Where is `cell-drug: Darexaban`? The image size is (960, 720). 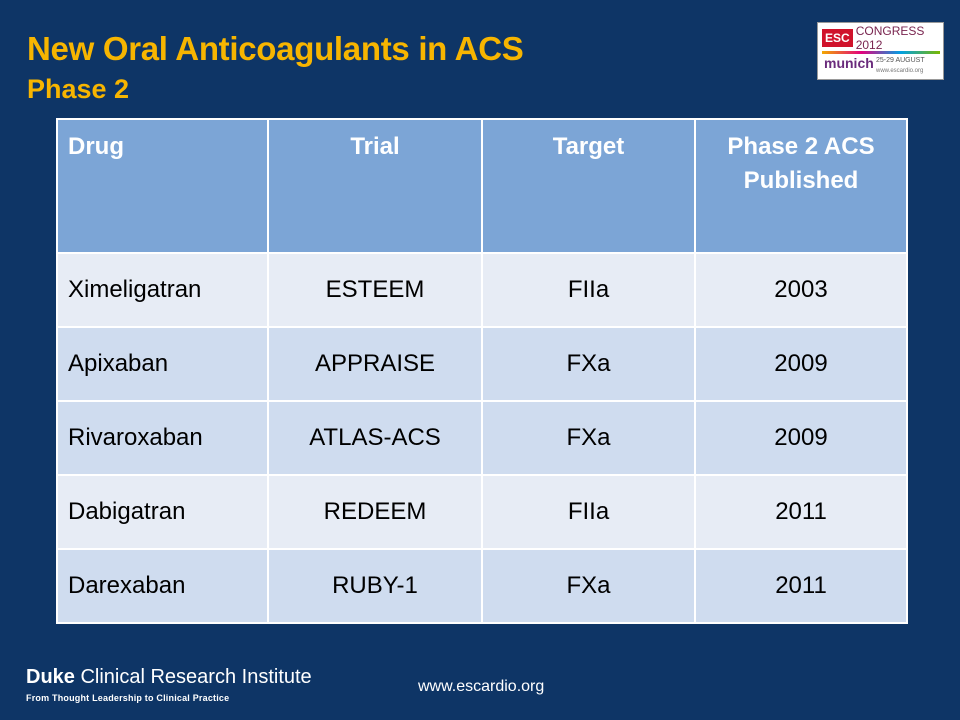
cell-drug: Darexaban is located at coordinates (162, 586).